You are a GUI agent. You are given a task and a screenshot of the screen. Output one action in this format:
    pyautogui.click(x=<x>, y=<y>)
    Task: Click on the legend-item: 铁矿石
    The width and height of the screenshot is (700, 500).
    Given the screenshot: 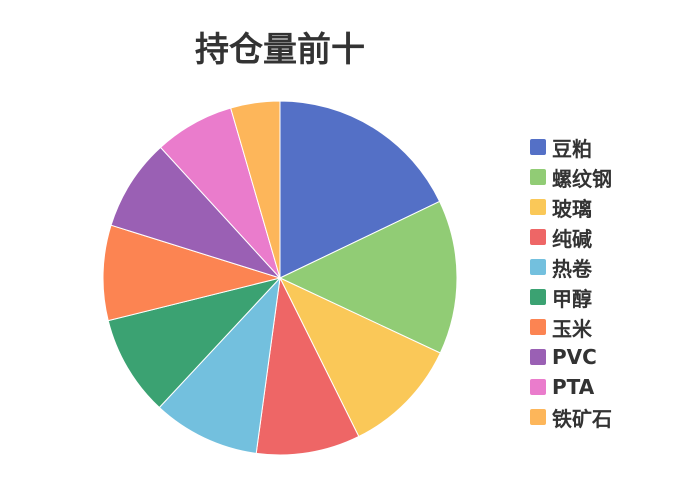 What is the action you would take?
    pyautogui.click(x=571, y=417)
    